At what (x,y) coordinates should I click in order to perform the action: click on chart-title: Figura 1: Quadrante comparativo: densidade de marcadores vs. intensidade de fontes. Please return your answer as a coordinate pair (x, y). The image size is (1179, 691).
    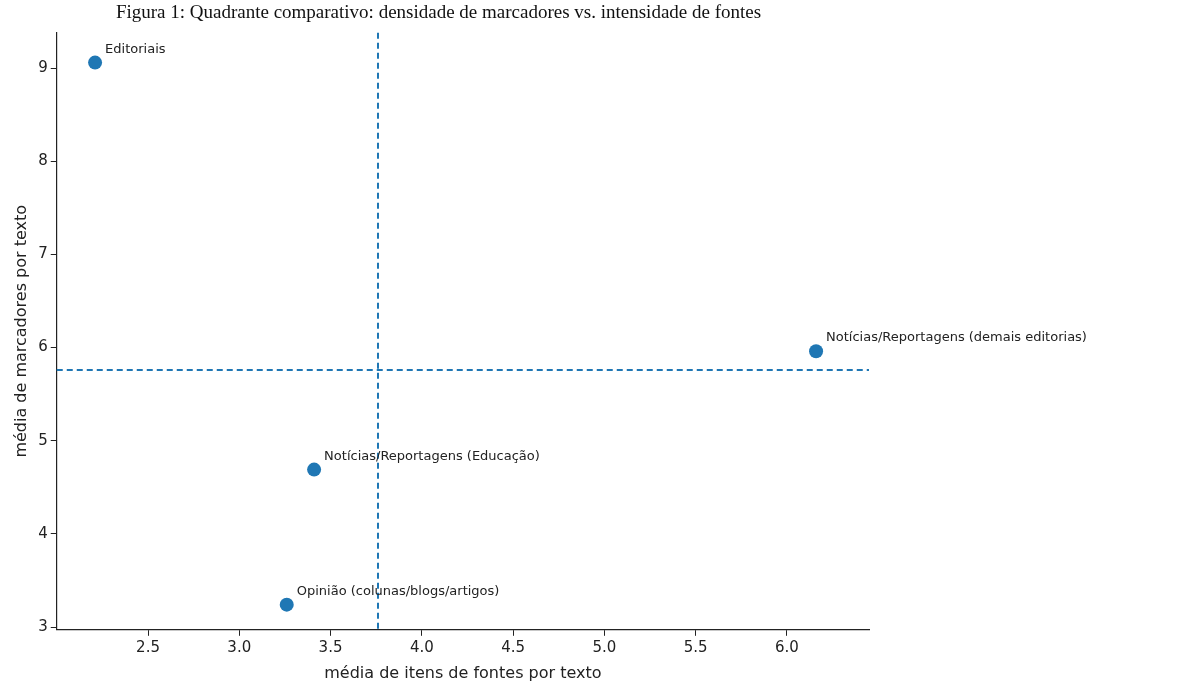
    Looking at the image, I should click on (438, 12).